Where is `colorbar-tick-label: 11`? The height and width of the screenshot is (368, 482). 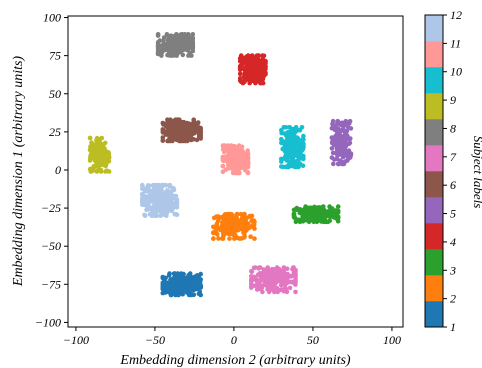 colorbar-tick-label: 11 is located at coordinates (455, 43).